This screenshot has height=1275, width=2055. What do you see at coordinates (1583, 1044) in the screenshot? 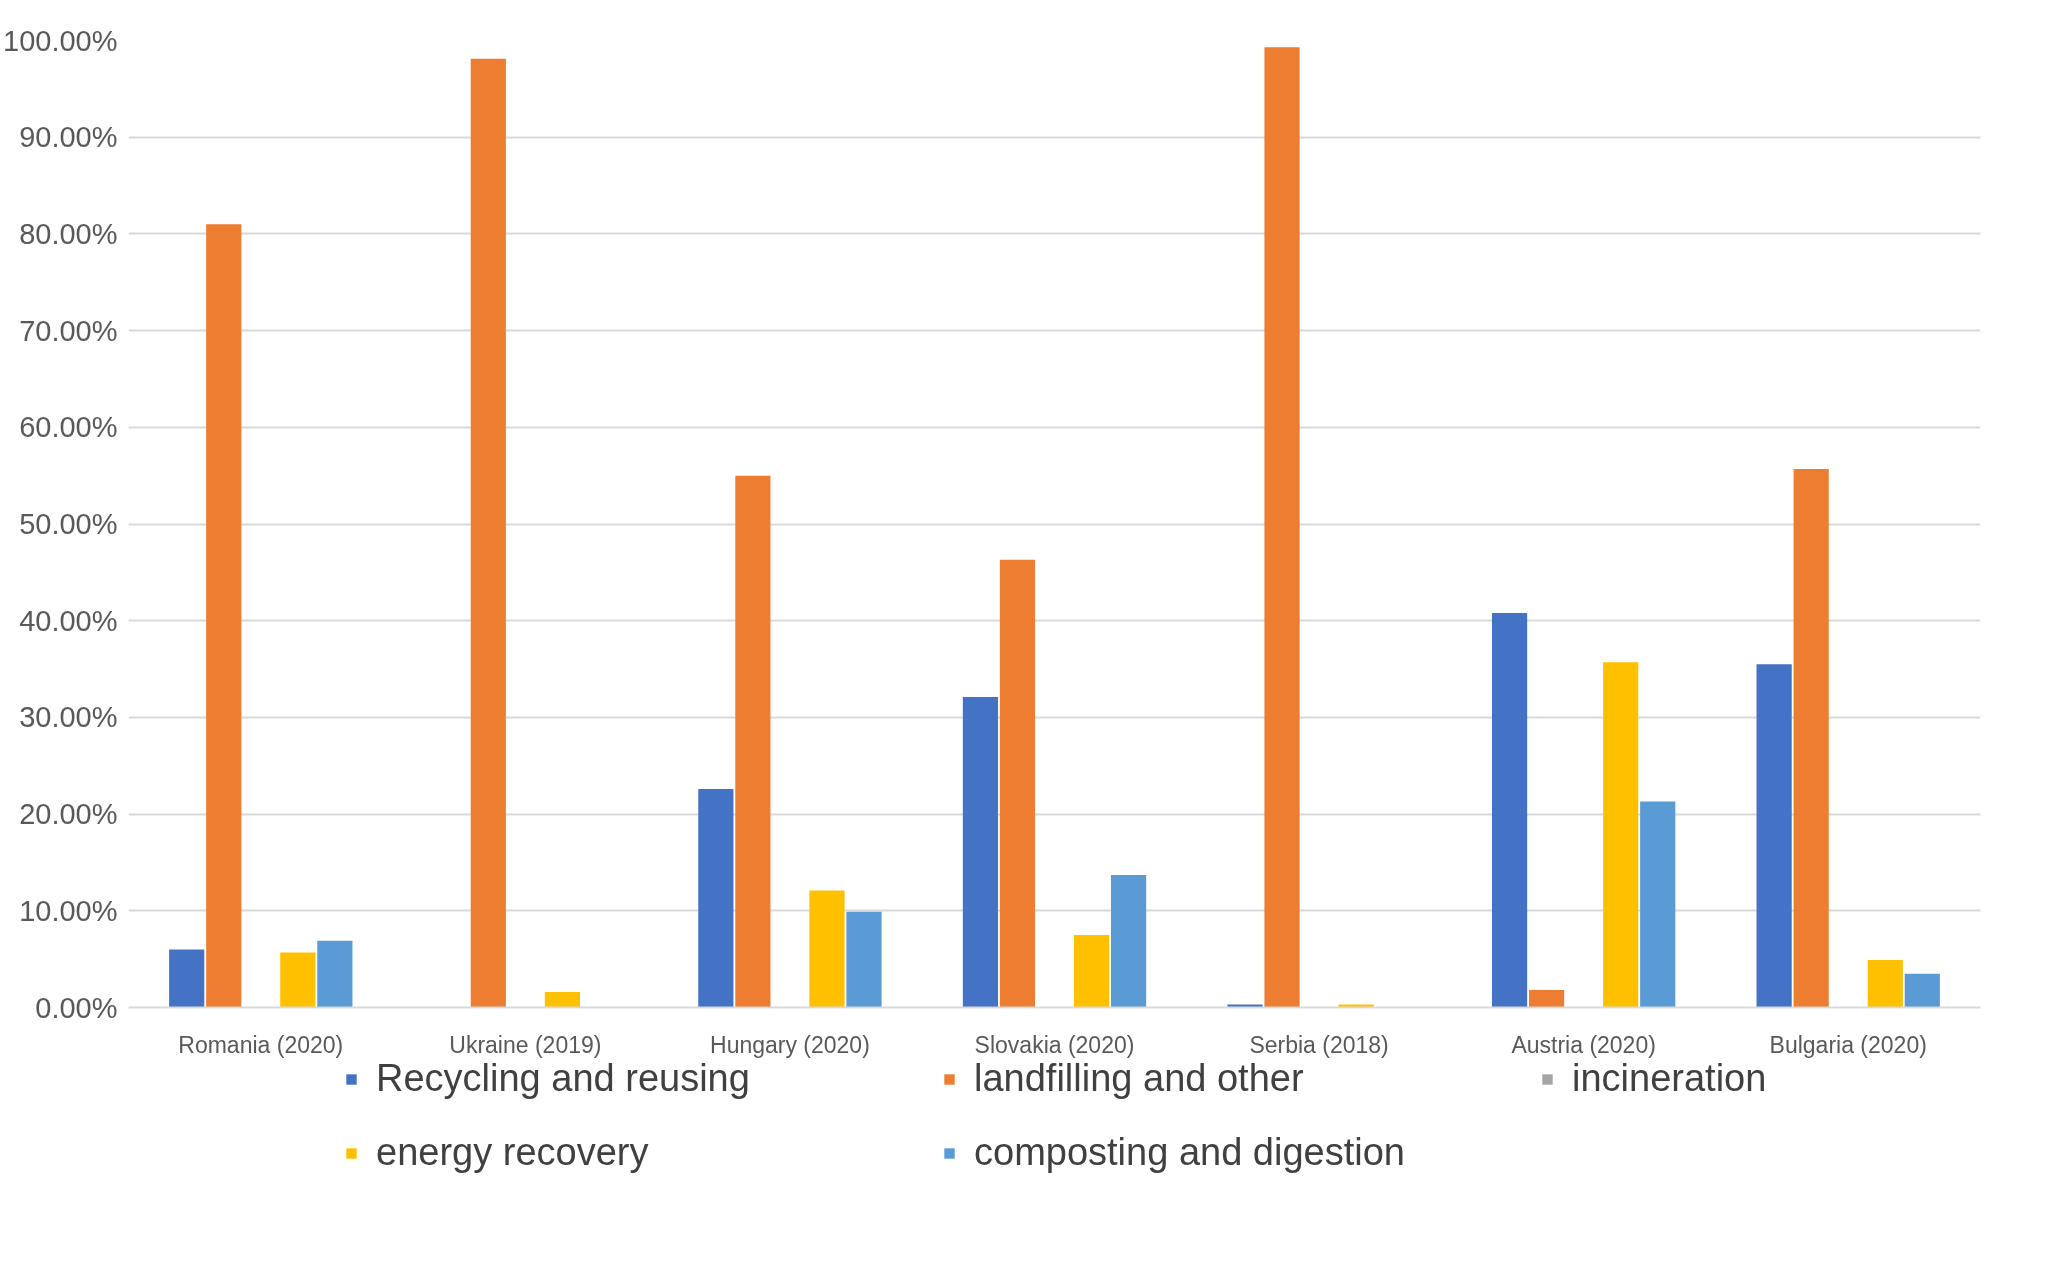
I see `x-tick-label: Austria (2020)` at bounding box center [1583, 1044].